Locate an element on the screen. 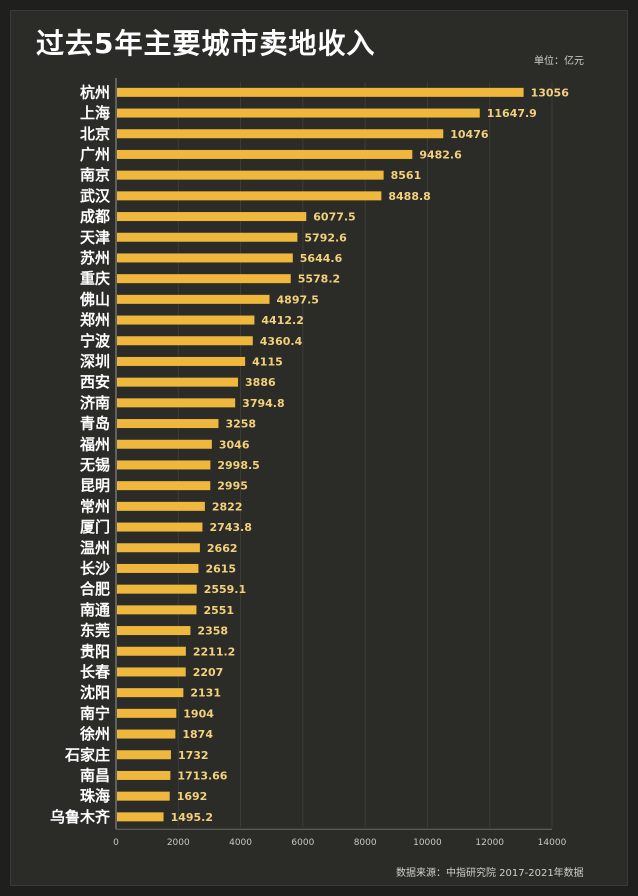 This screenshot has width=638, height=896. category-label: 厦门 is located at coordinates (95, 527).